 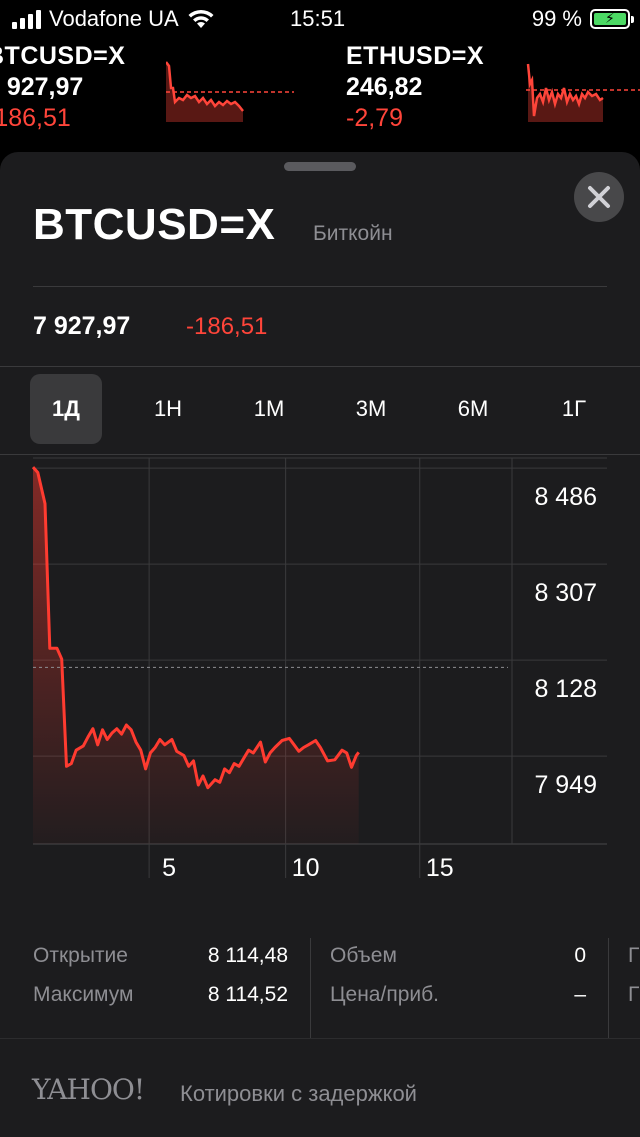 What do you see at coordinates (82, 326) in the screenshot?
I see `current-price: 7 927,97` at bounding box center [82, 326].